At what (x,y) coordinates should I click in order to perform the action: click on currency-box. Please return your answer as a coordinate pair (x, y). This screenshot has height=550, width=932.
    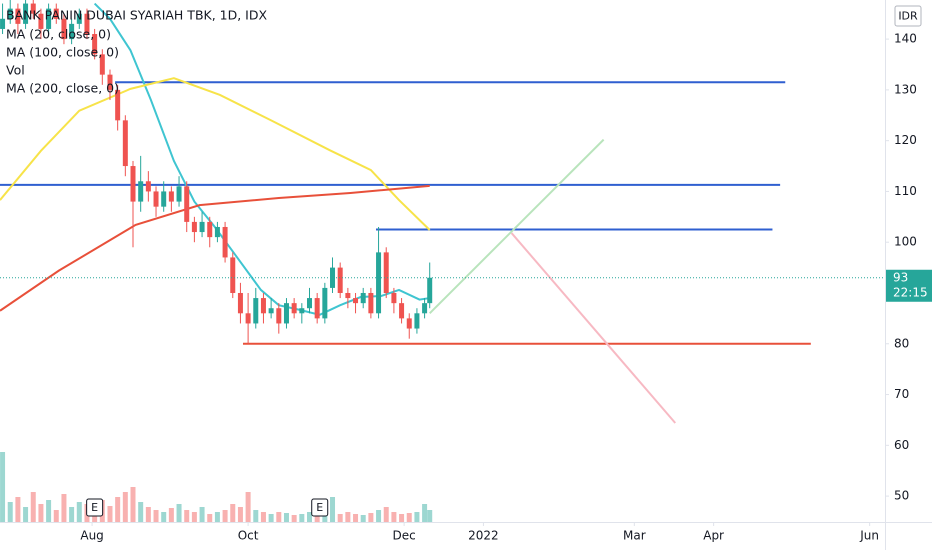
    Looking at the image, I should click on (908, 16).